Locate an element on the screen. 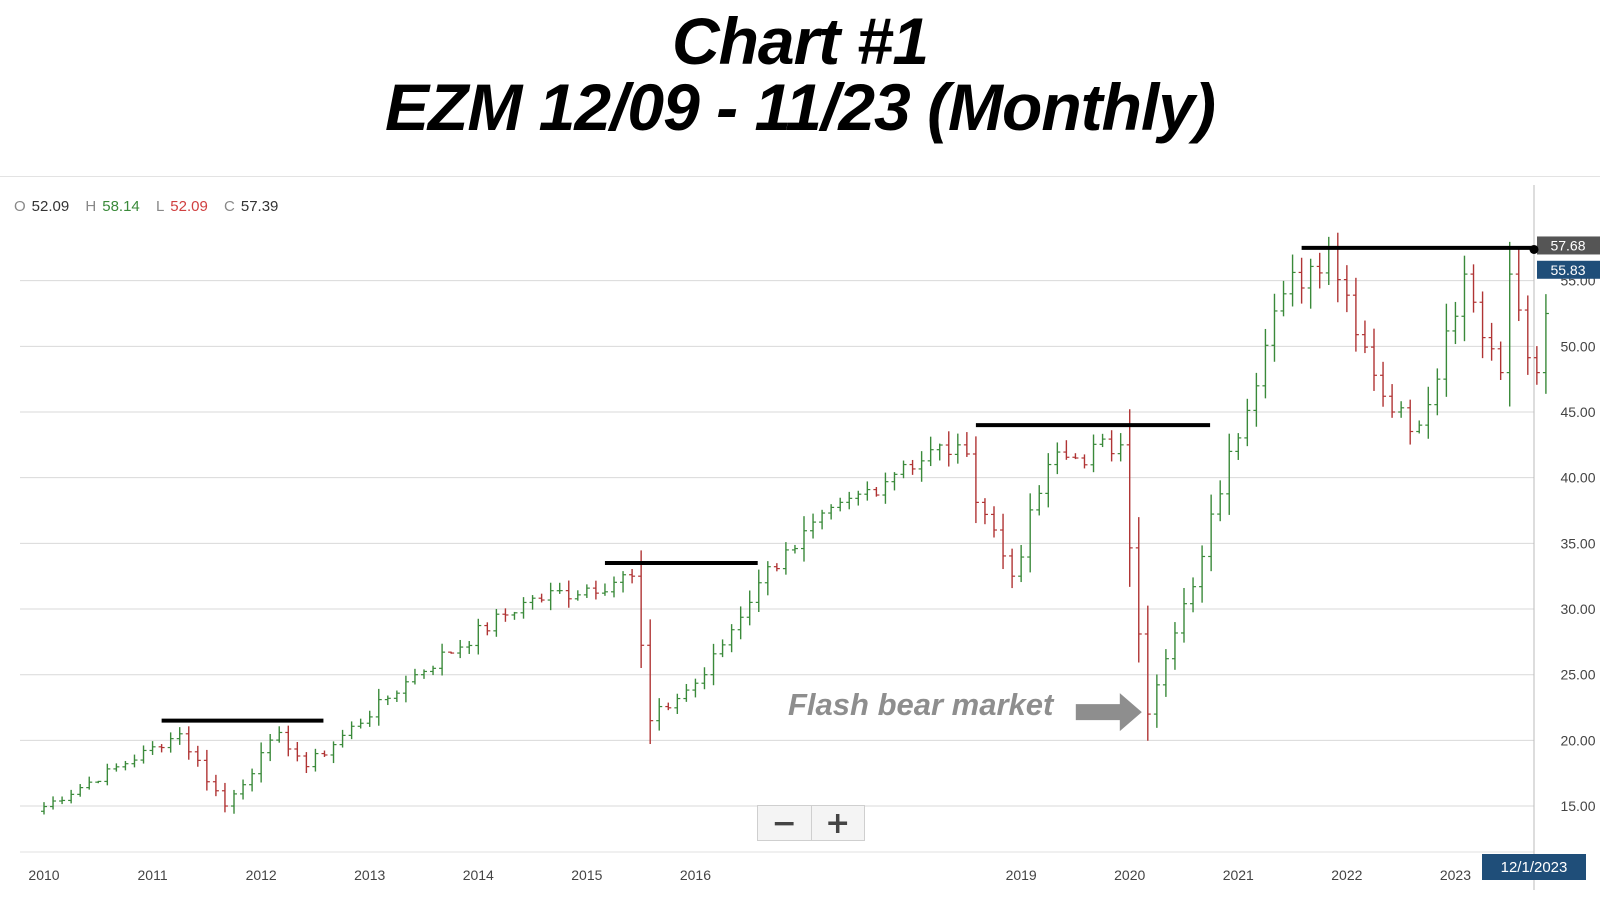 Image resolution: width=1600 pixels, height=908 pixels. x-tick-label: 2023 is located at coordinates (1455, 875).